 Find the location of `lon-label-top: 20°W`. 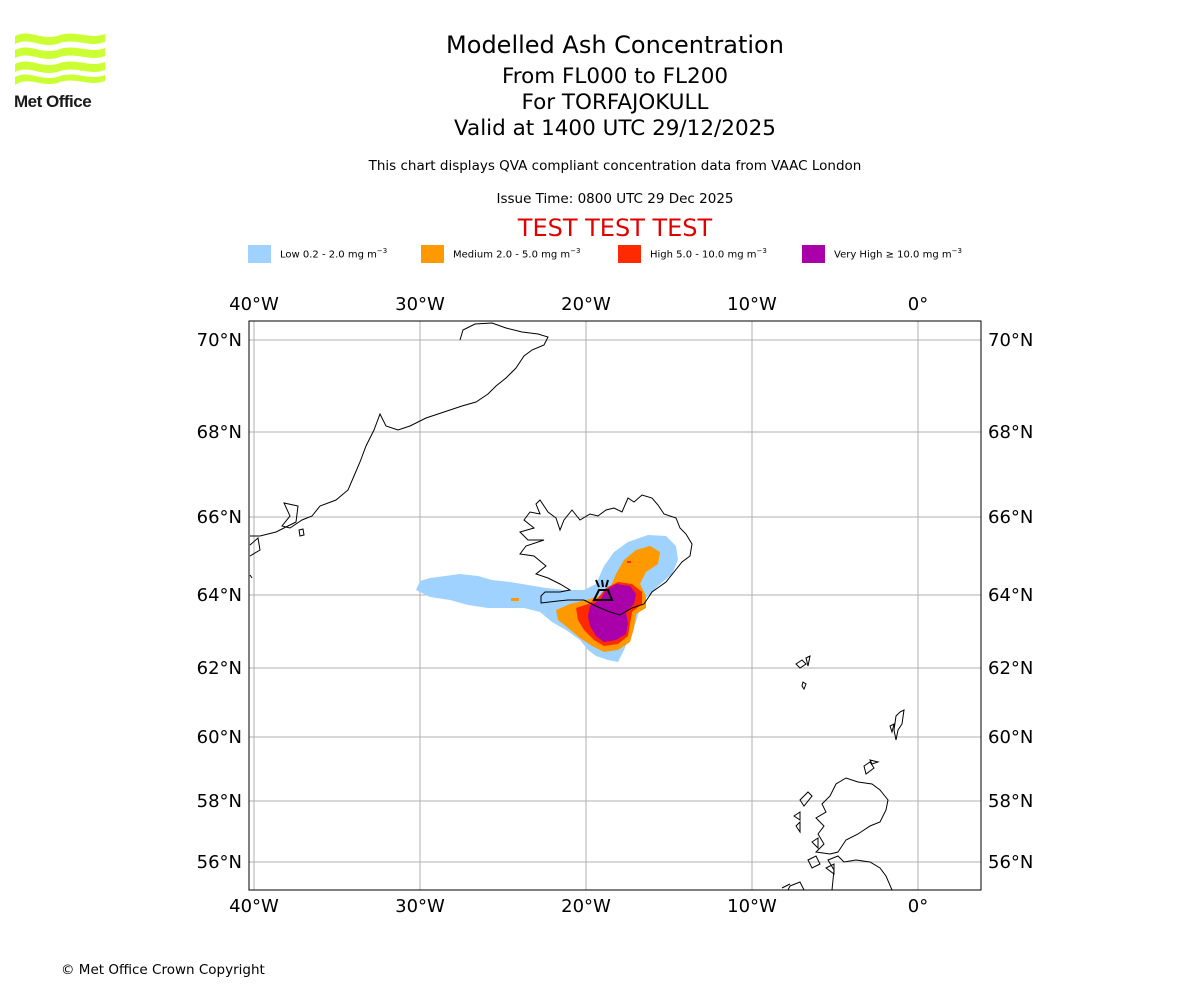

lon-label-top: 20°W is located at coordinates (586, 304).